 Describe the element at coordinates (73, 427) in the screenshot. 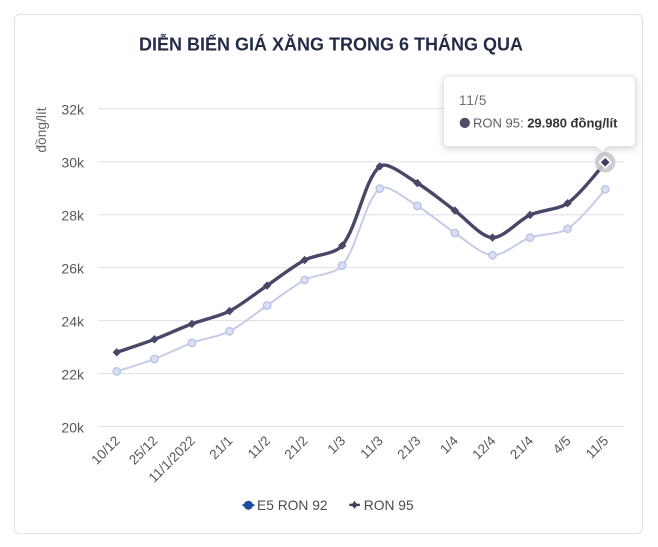

I see `svg-text: 20k` at that location.